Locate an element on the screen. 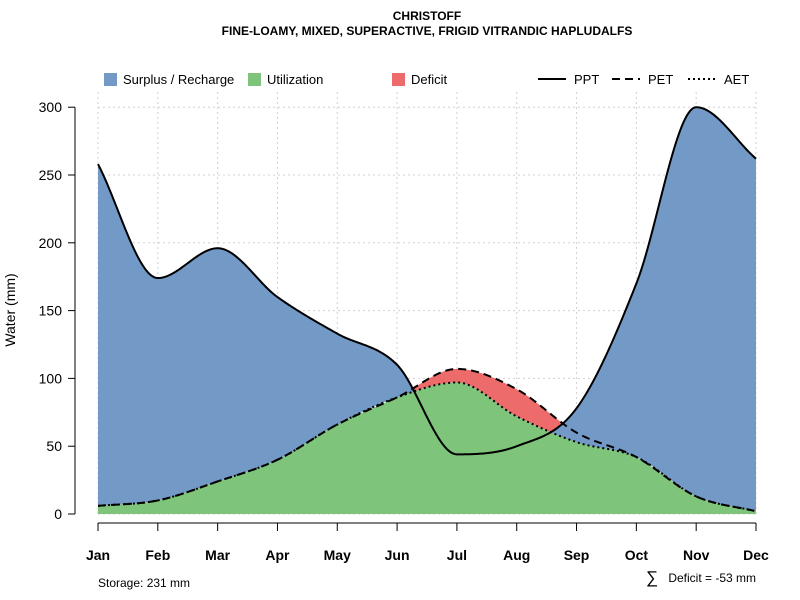  legend-swatch-utilization is located at coordinates (254, 79).